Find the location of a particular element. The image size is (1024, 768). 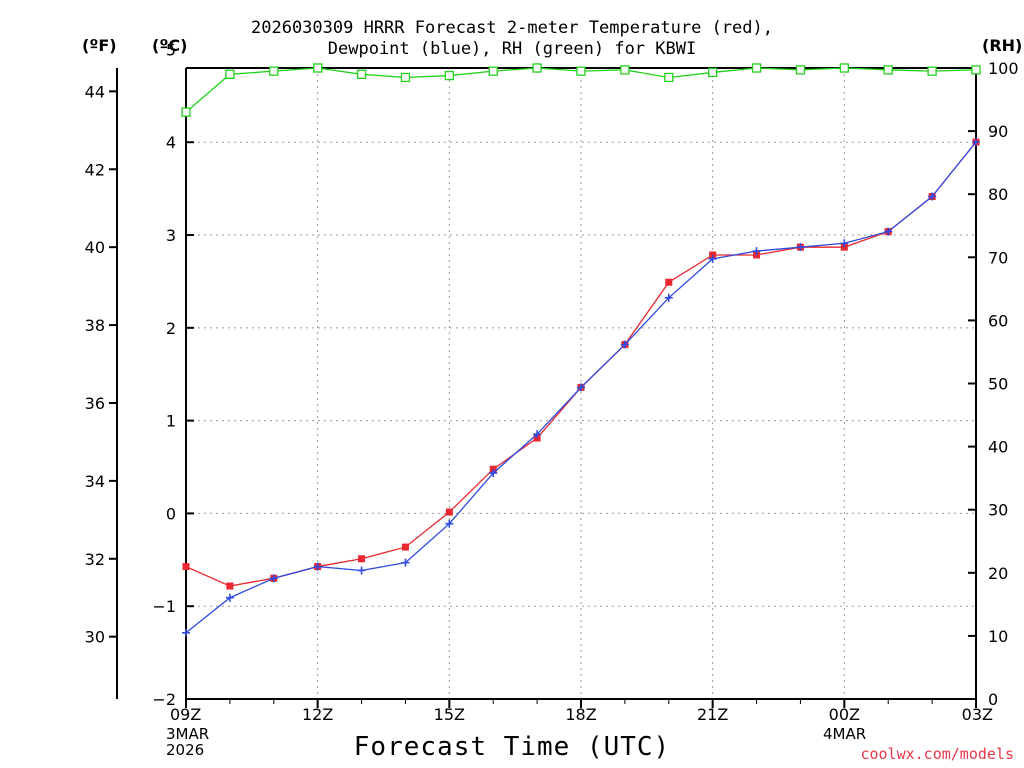

rh-tick-label: 90 is located at coordinates (998, 131).